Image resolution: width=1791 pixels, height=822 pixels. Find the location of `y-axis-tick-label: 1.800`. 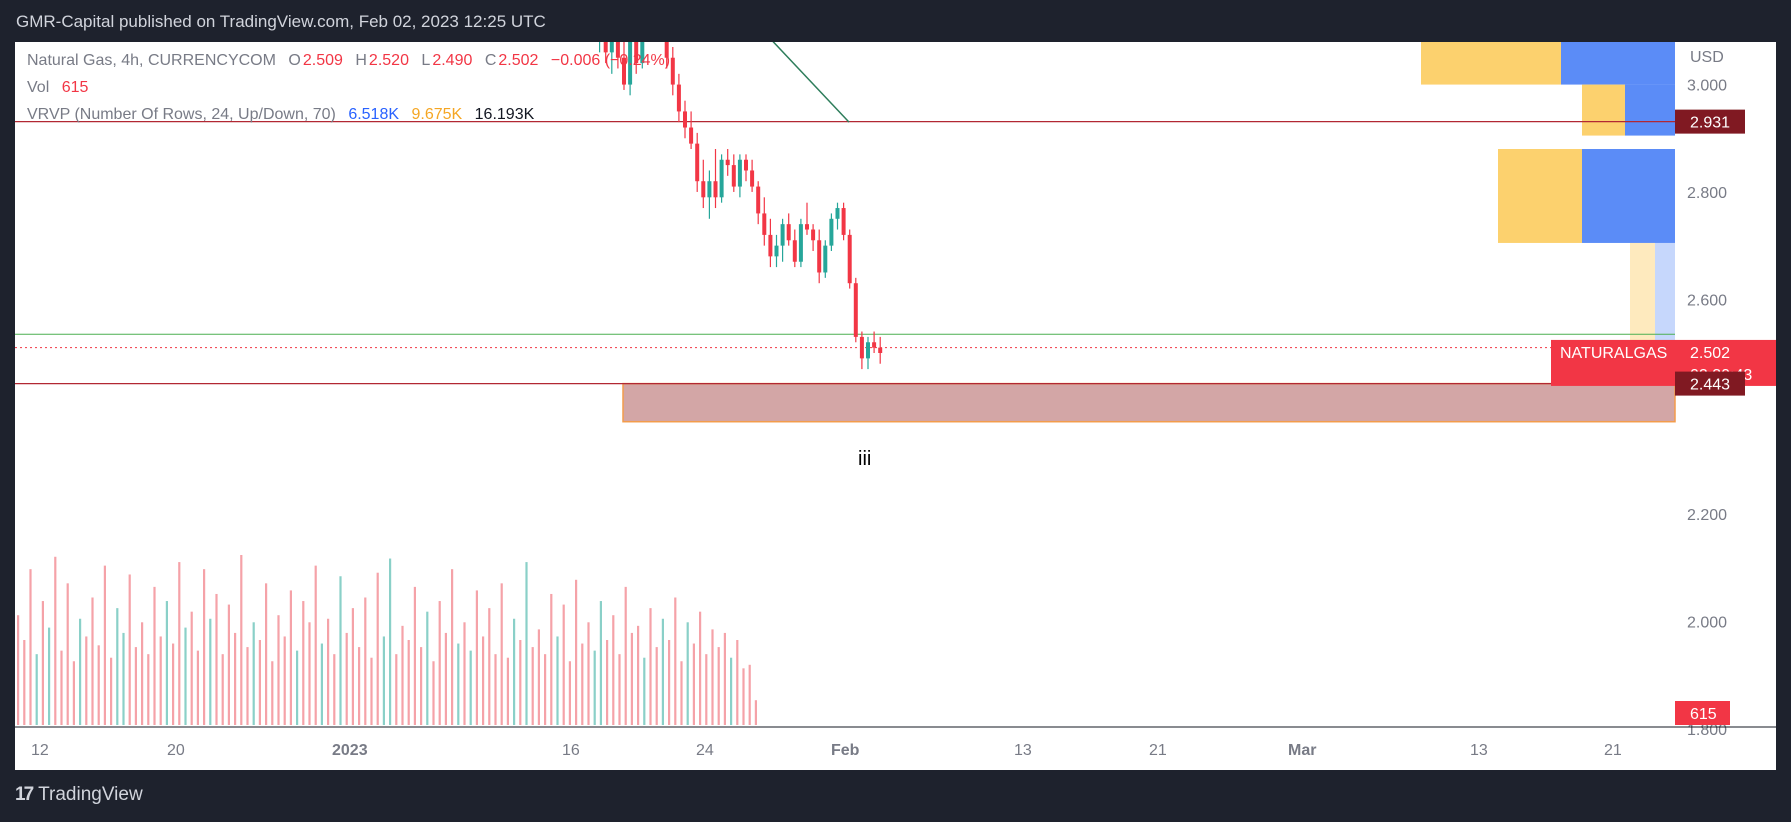

y-axis-tick-label: 1.800 is located at coordinates (1707, 730).